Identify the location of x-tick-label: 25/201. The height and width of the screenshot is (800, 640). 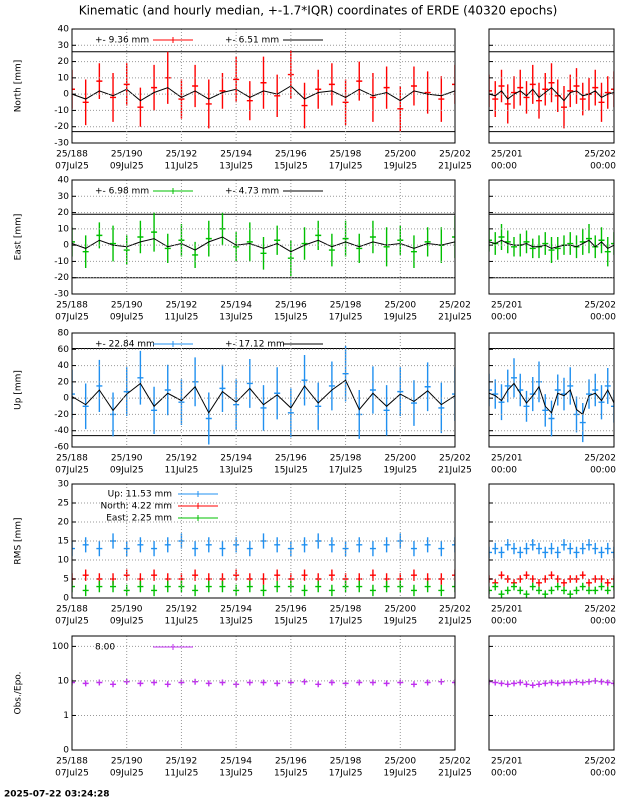
(507, 610).